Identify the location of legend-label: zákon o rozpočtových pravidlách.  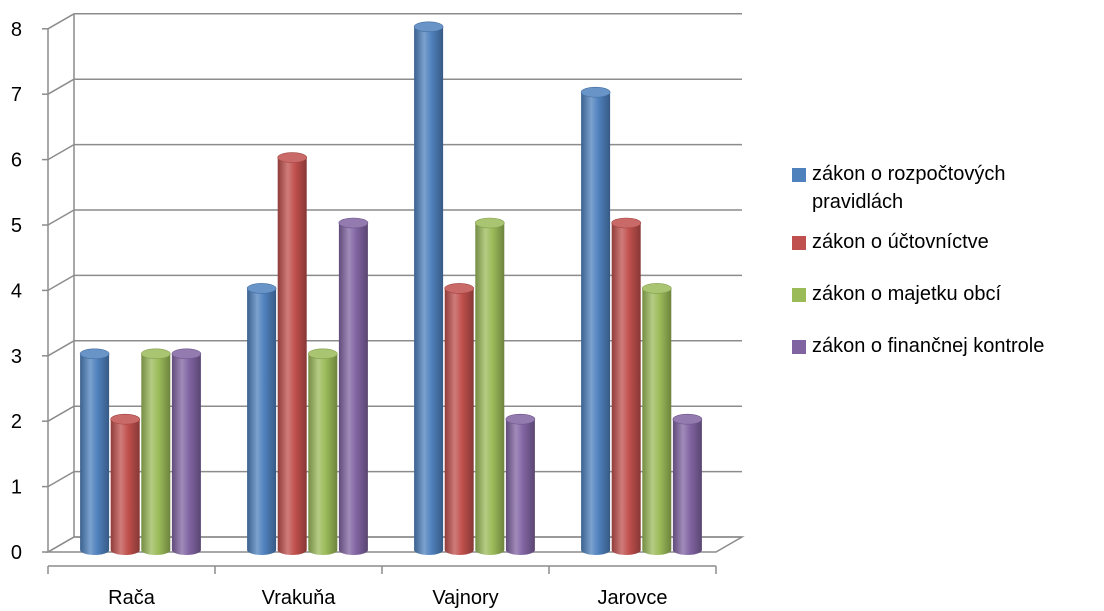
(909, 188).